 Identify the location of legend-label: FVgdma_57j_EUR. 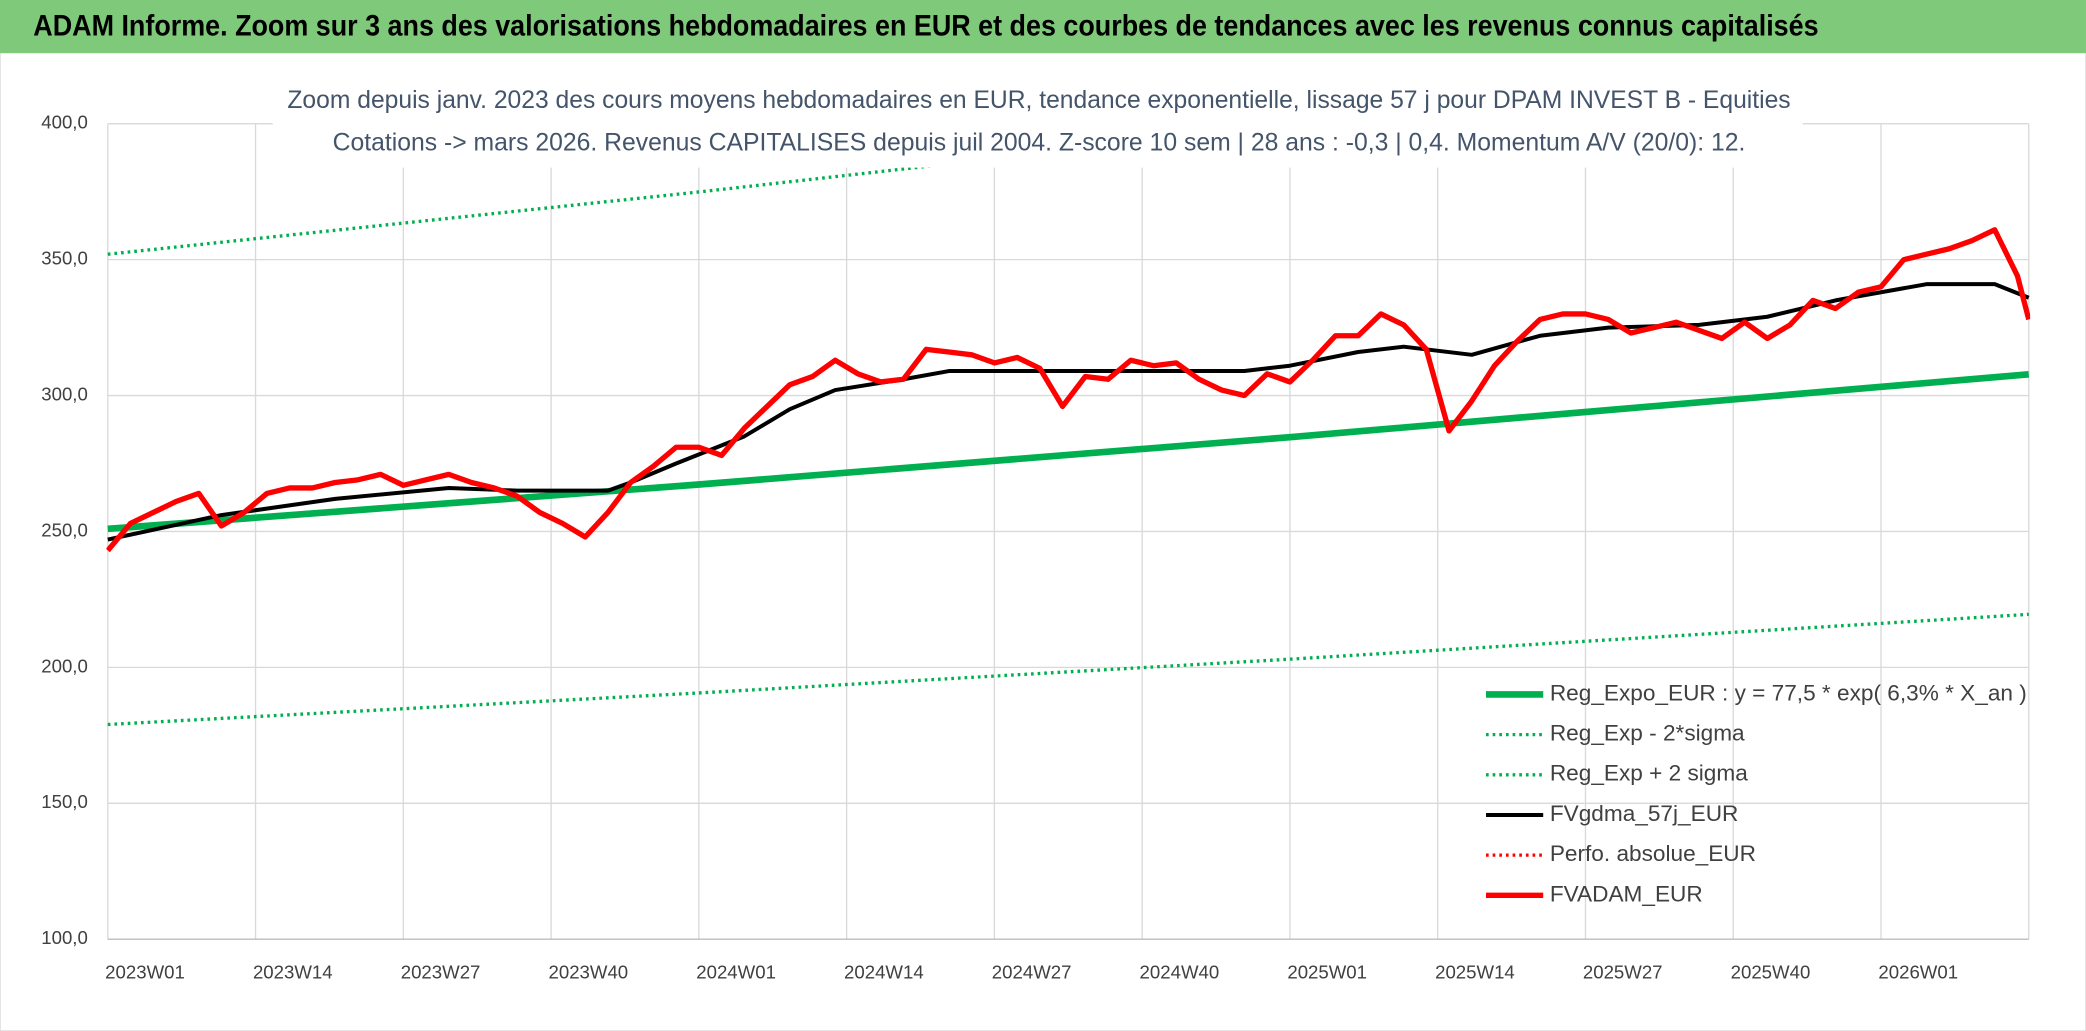
(1644, 813).